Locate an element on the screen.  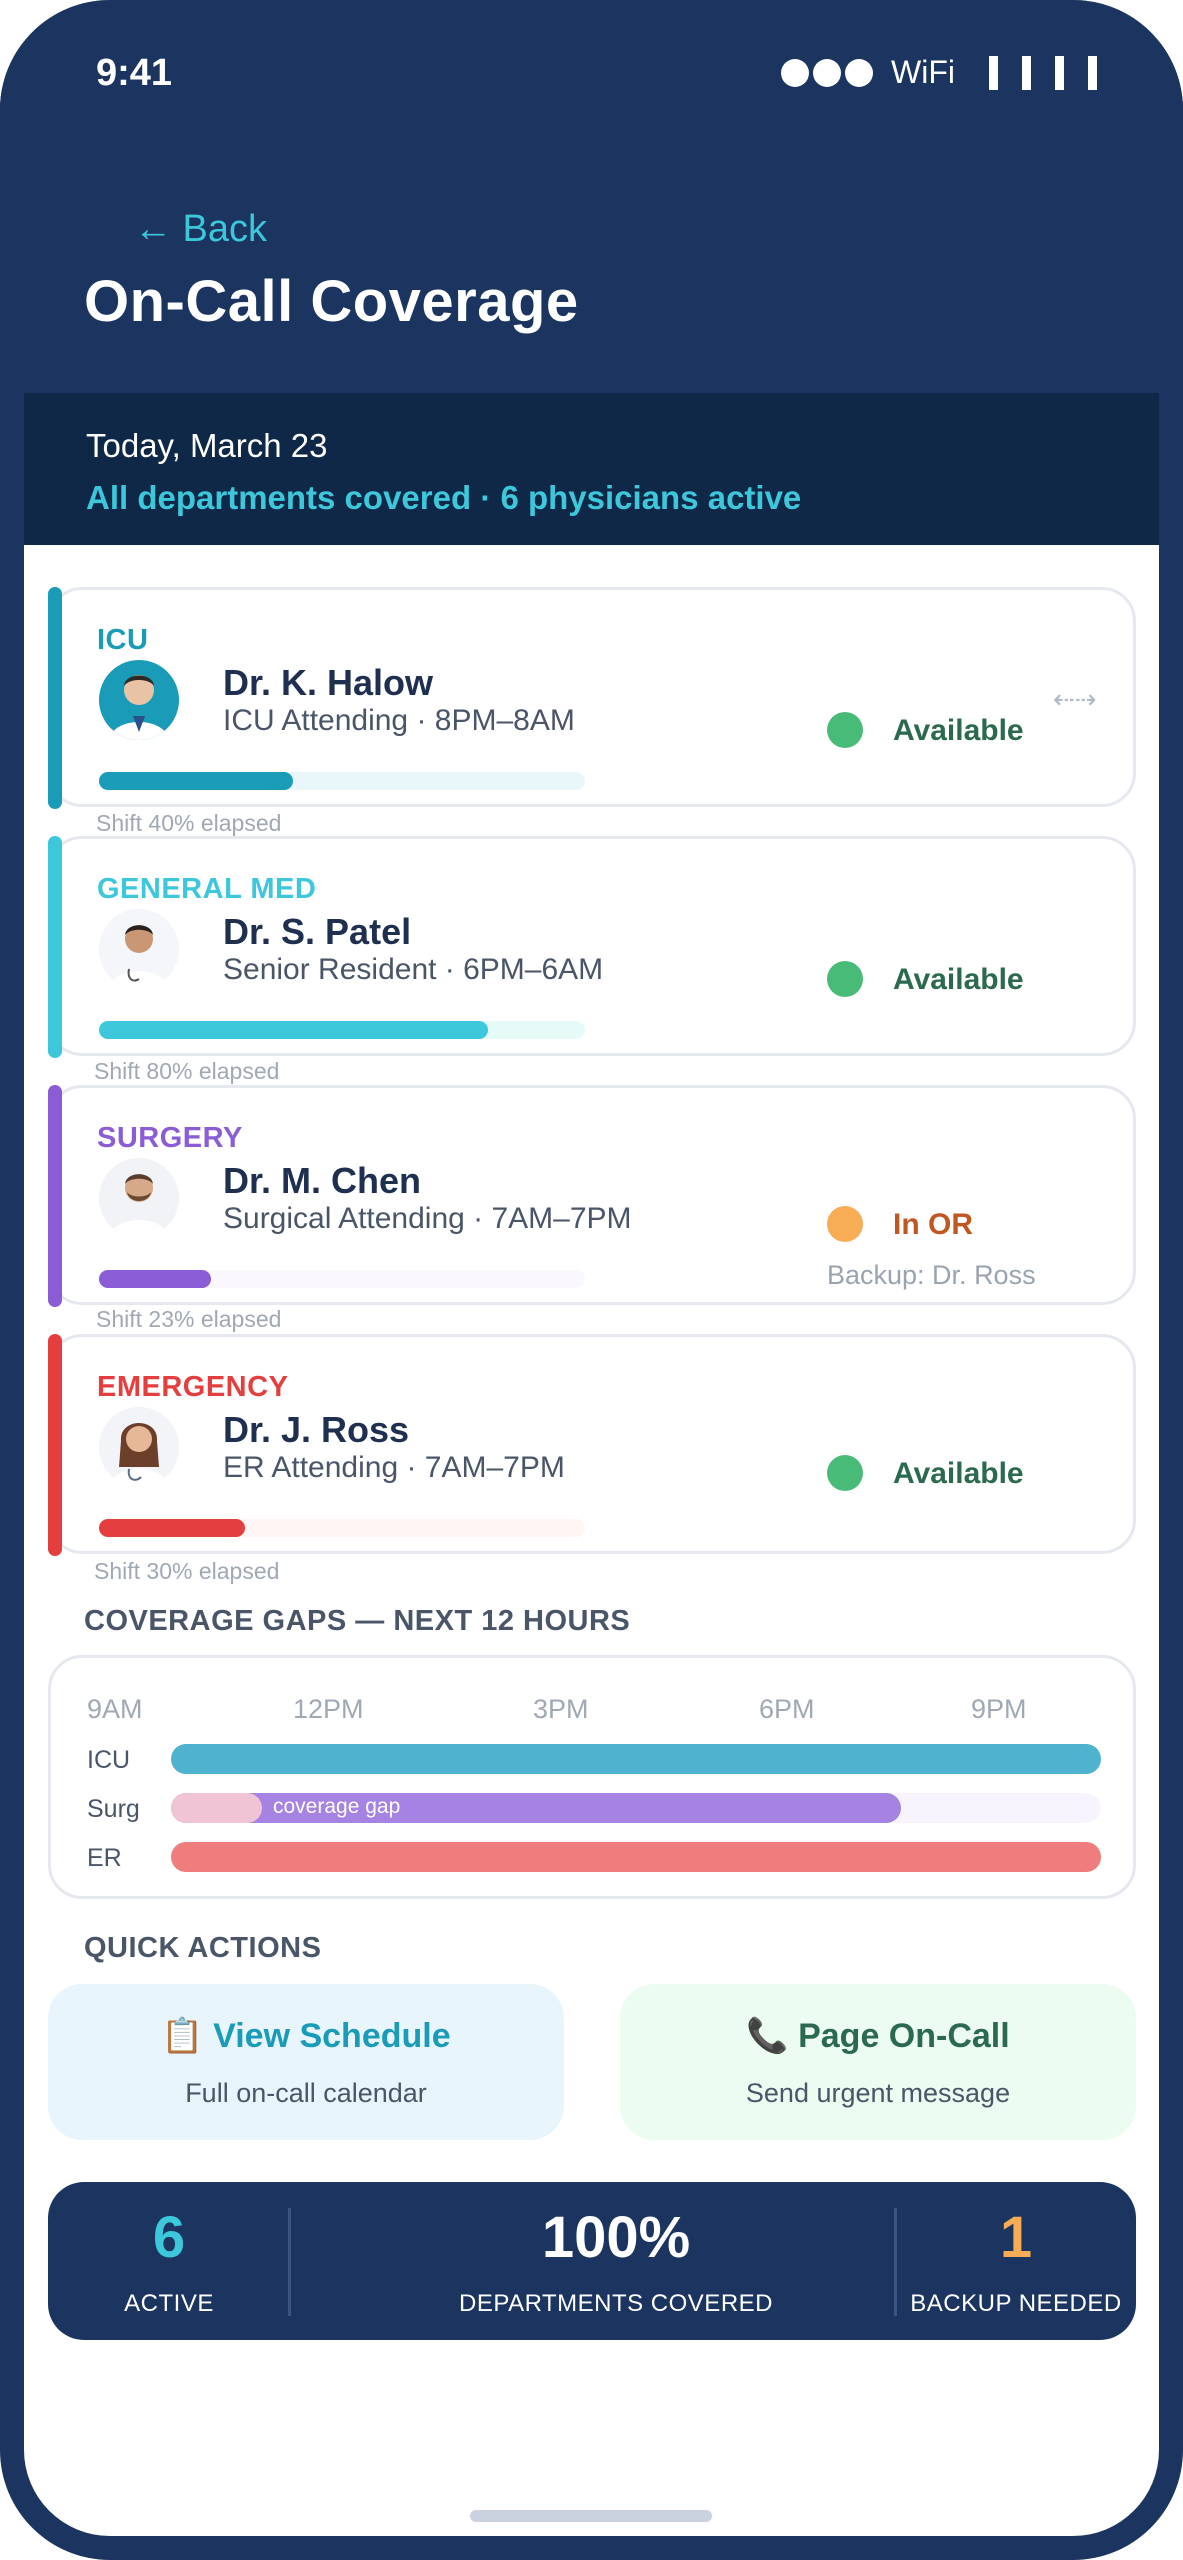
doctor-role: ER Attending · 7AM–7PM is located at coordinates (394, 1467).